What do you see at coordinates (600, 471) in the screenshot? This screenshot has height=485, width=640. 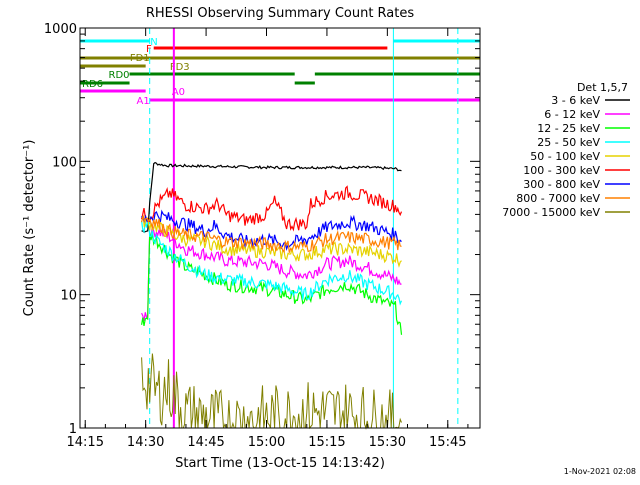 I see `date-stamp: 1-Nov-2021 02:08` at bounding box center [600, 471].